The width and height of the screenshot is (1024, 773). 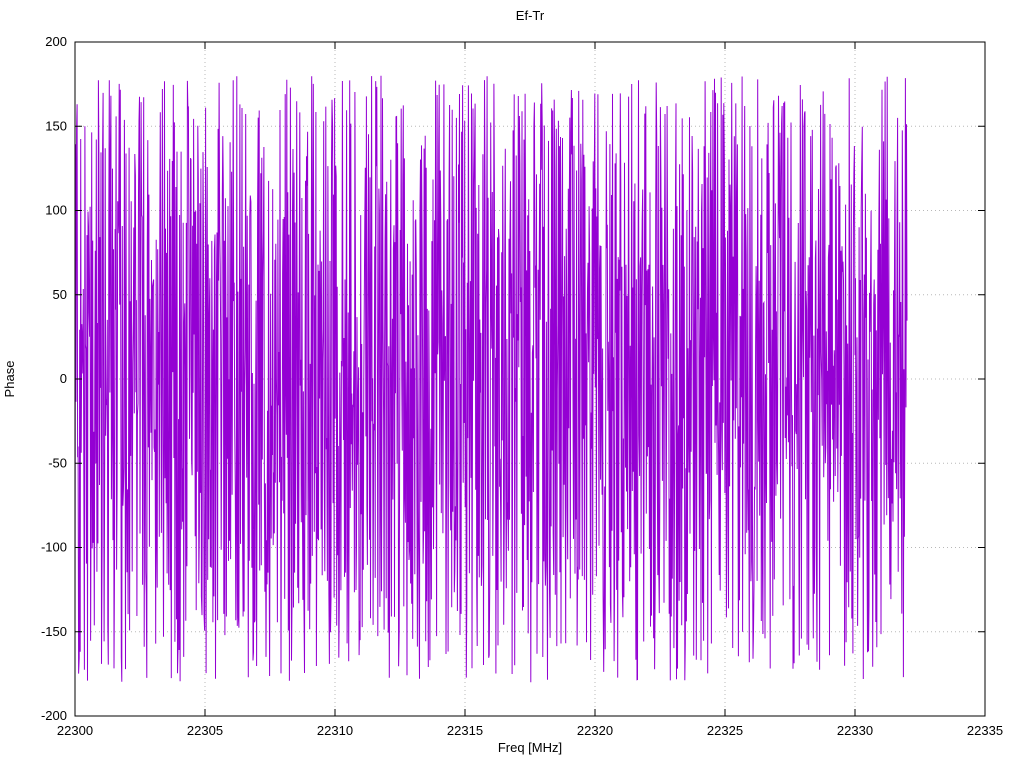 I want to click on y-tick-label: -100, so click(x=54, y=547).